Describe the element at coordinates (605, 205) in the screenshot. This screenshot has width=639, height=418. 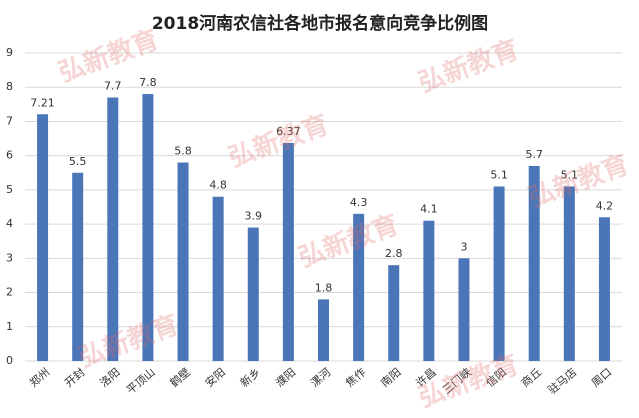
I see `data-label: 4.2` at that location.